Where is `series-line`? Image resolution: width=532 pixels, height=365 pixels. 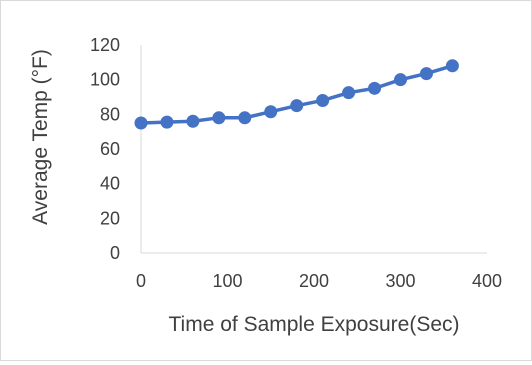
series-line is located at coordinates (296, 94).